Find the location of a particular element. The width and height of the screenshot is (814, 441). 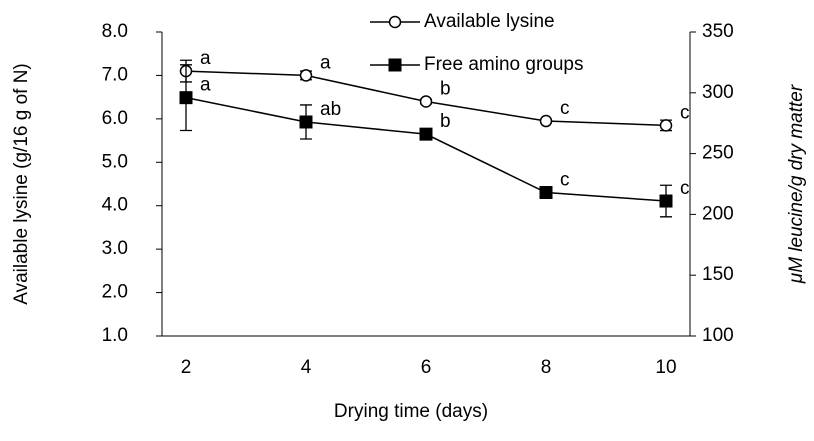

y-tick-label: 1.0 is located at coordinates (115, 335).